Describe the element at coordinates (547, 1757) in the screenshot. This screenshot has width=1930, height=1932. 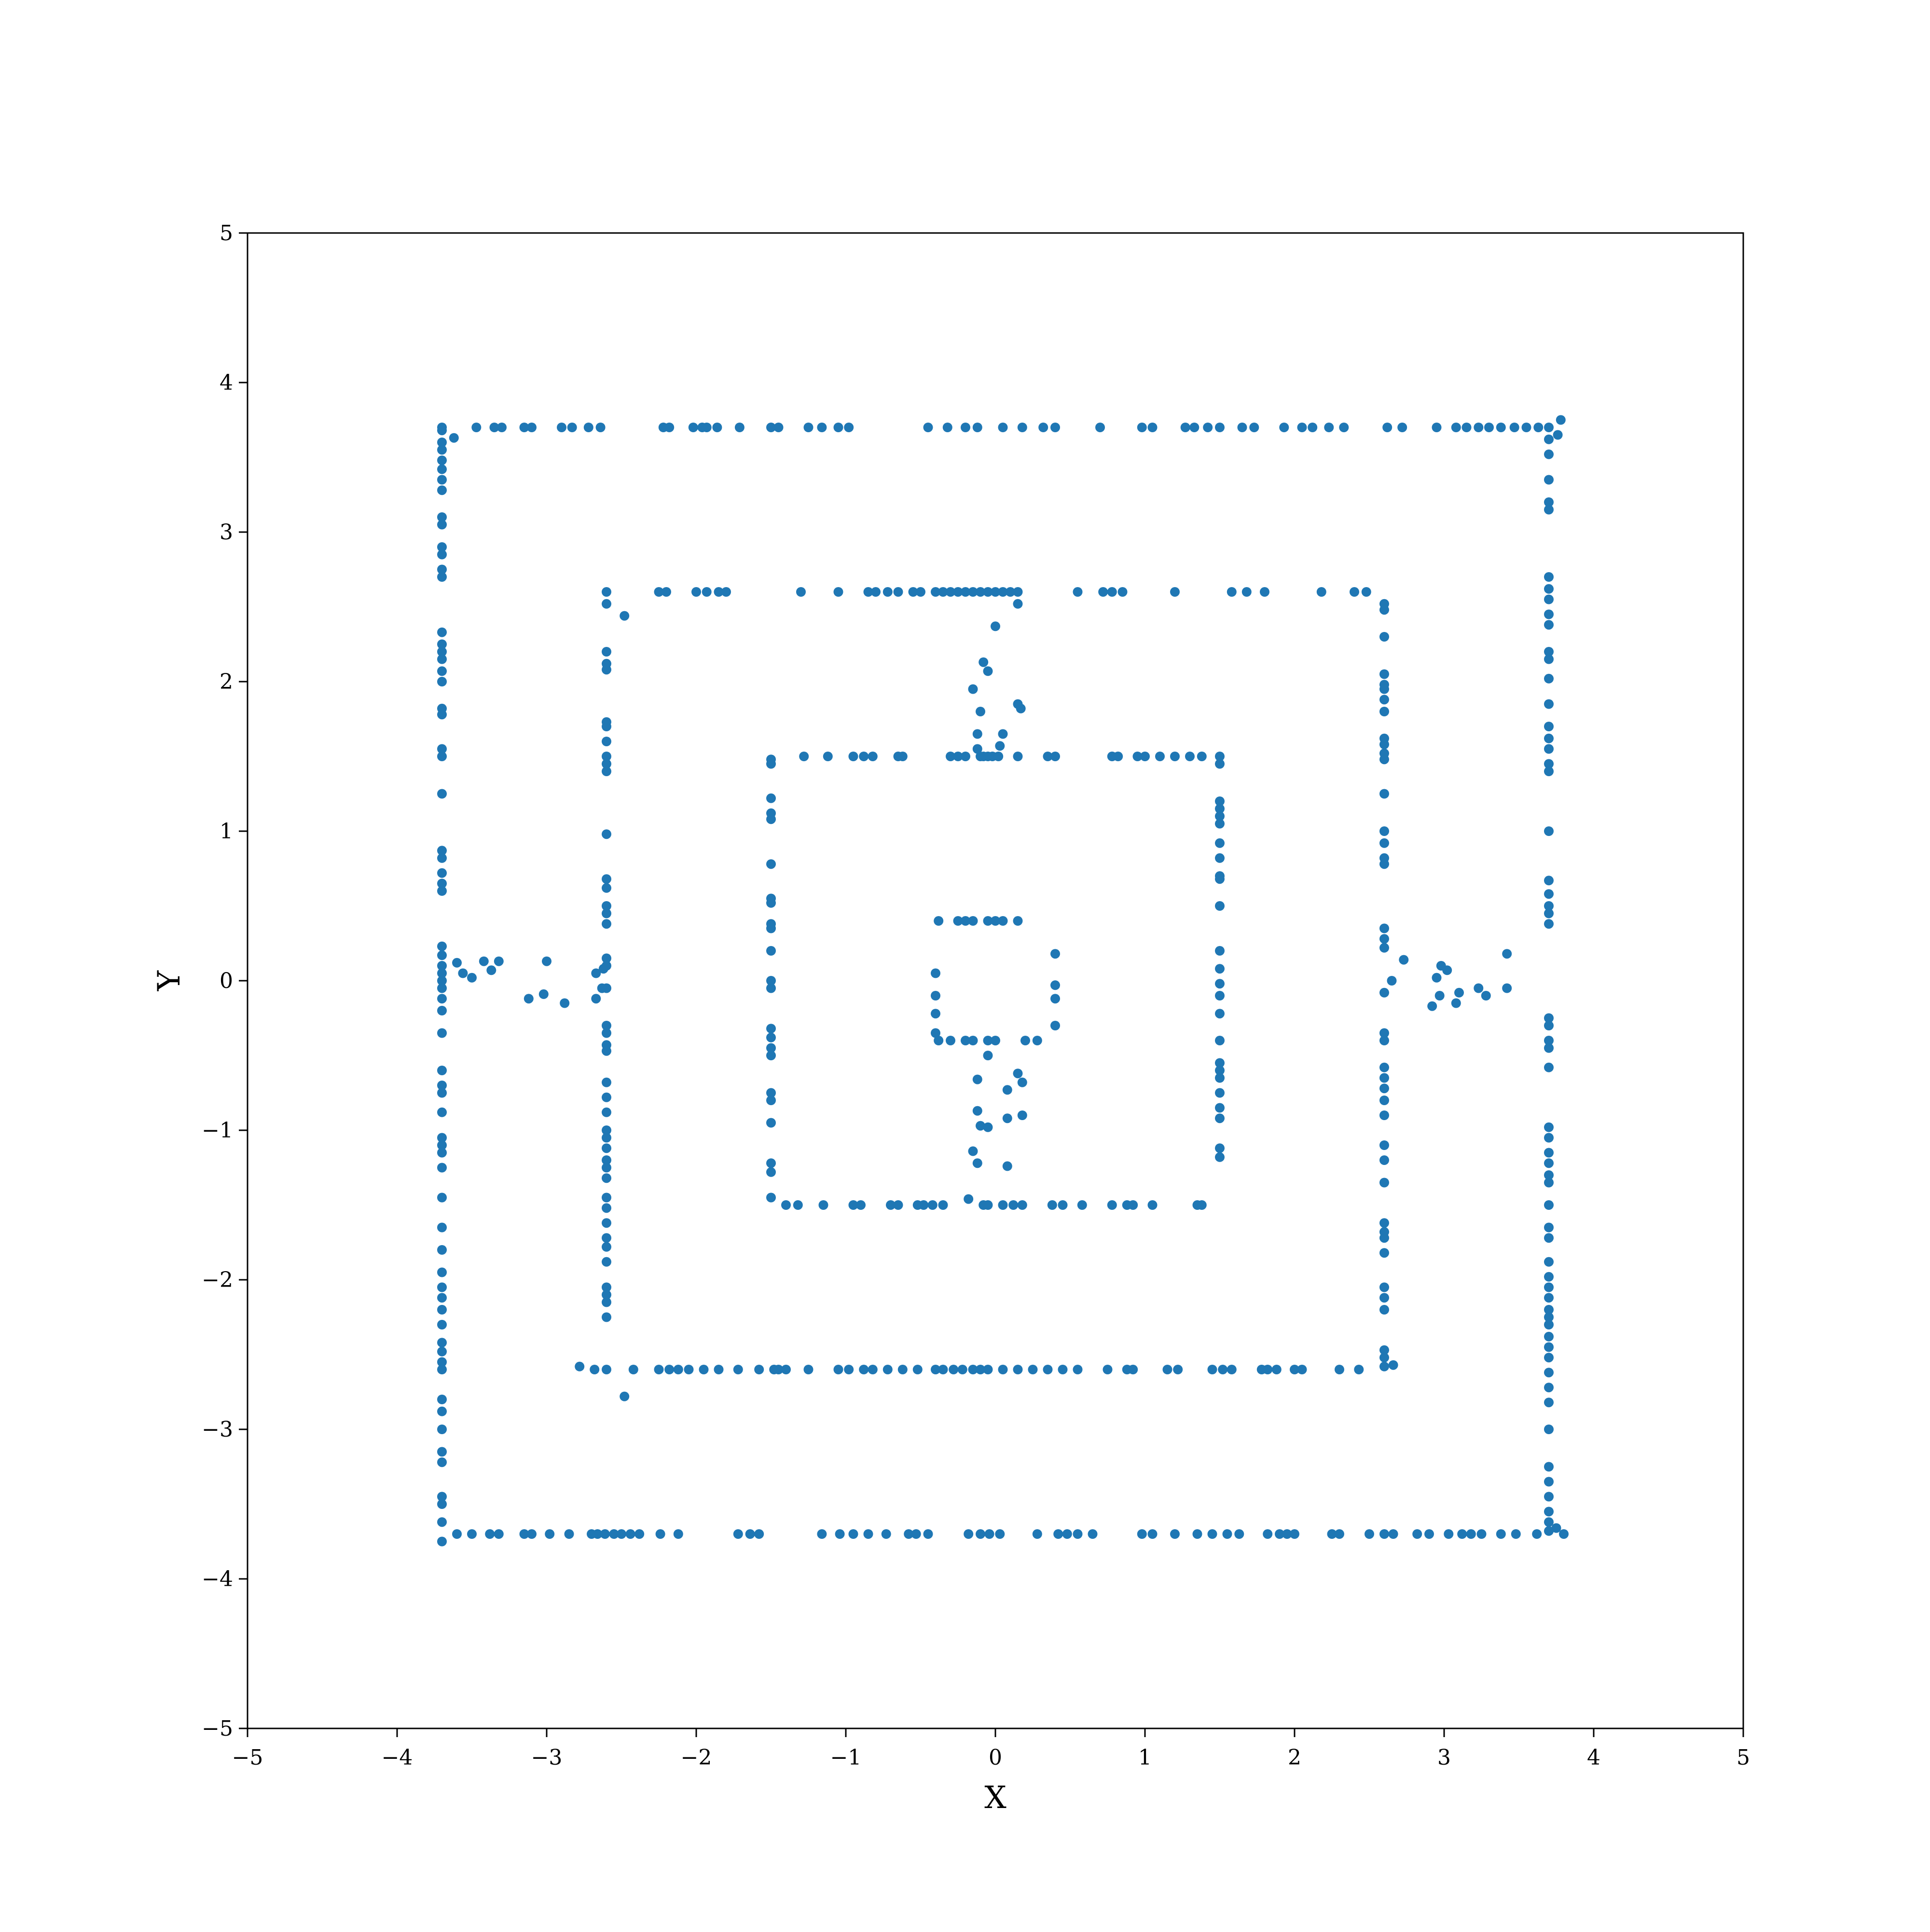
I see `x-tick-label: −3` at that location.